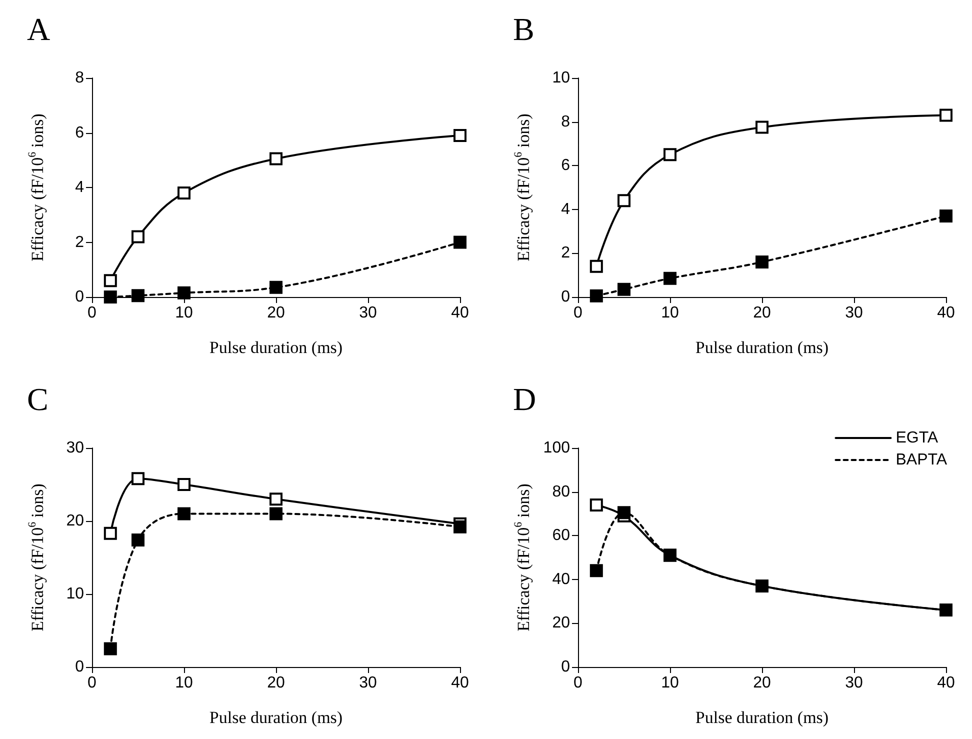 The width and height of the screenshot is (972, 739). What do you see at coordinates (561, 579) in the screenshot?
I see `y-tick-label: 40` at bounding box center [561, 579].